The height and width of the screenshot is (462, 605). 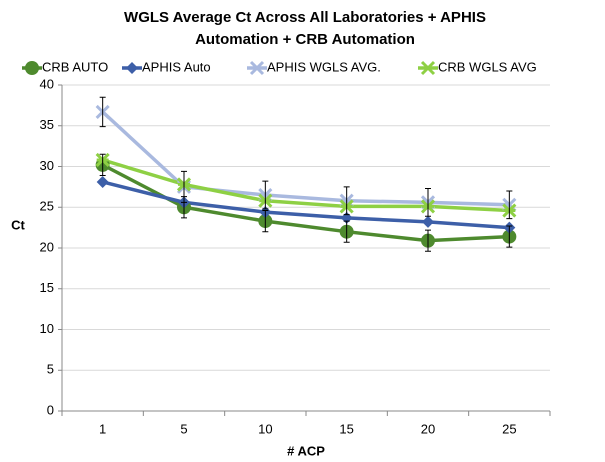 I want to click on y-tick-label: 20, so click(x=47, y=246).